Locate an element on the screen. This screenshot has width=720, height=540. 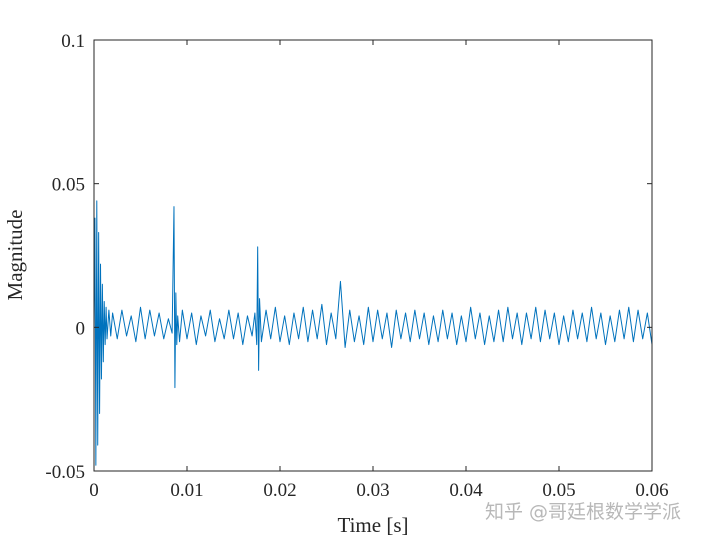
y-tick-label: 0 is located at coordinates (81, 328).